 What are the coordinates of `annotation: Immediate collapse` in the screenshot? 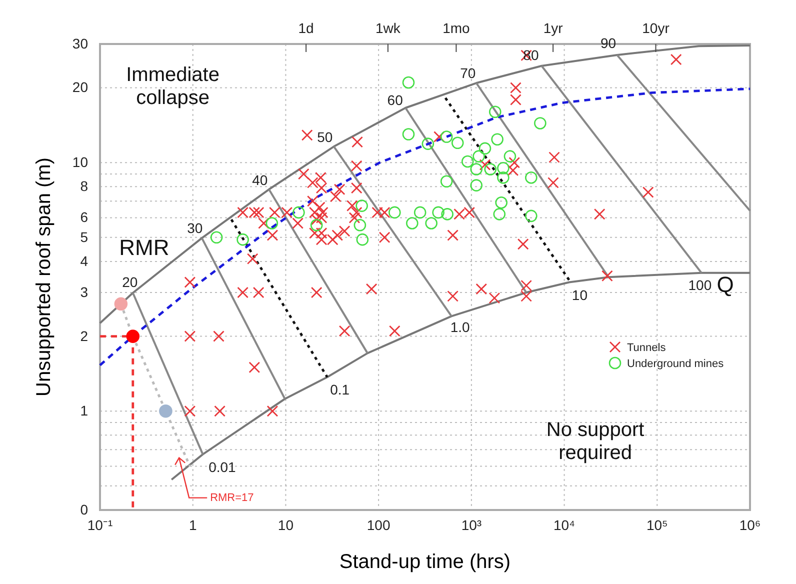 It's located at (173, 87).